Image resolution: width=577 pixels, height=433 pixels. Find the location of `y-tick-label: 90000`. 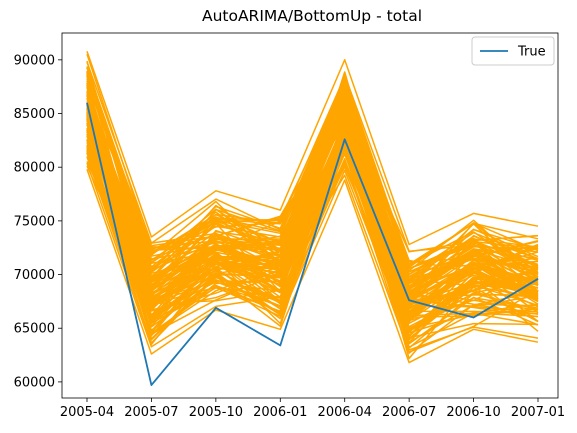

y-tick-label: 90000 is located at coordinates (34, 60).